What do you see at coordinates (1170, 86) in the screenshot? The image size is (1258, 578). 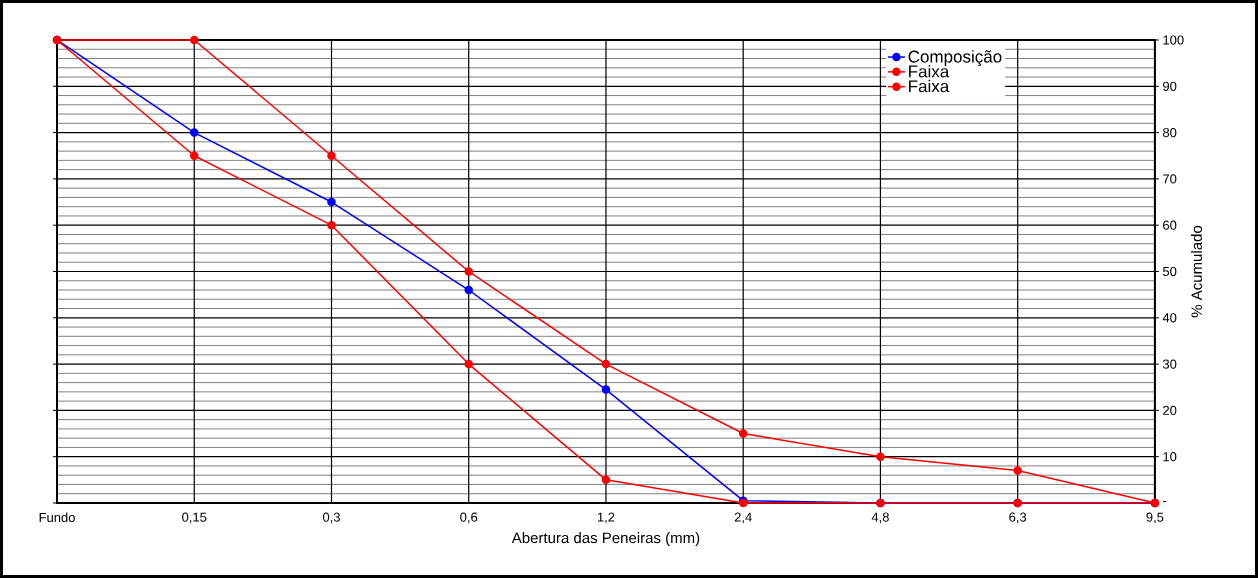 I see `y-tick-label: 90` at bounding box center [1170, 86].